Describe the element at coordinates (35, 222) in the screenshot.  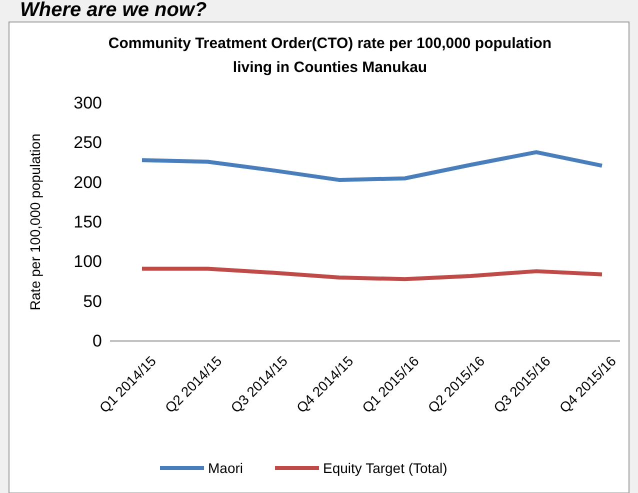
I see `y-axis-title: Rate per 100,000 population` at that location.